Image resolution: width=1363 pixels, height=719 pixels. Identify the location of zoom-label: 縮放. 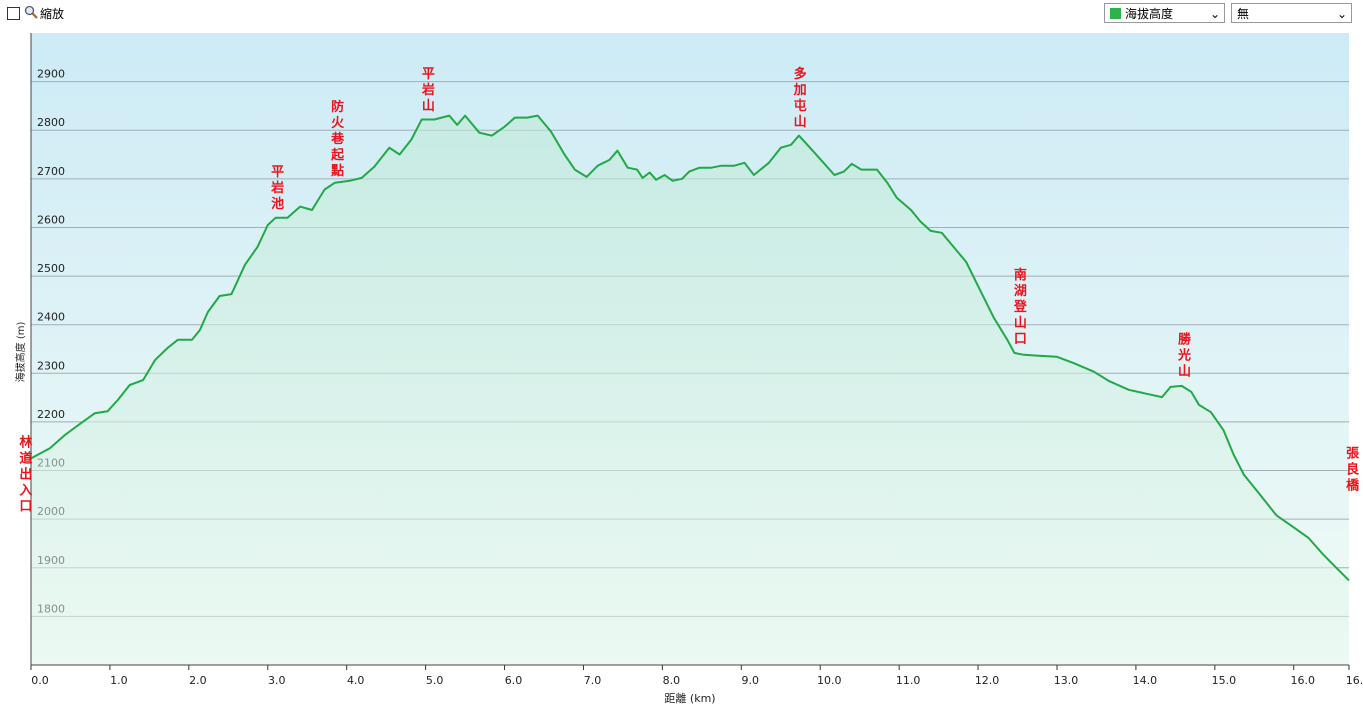
(52, 14).